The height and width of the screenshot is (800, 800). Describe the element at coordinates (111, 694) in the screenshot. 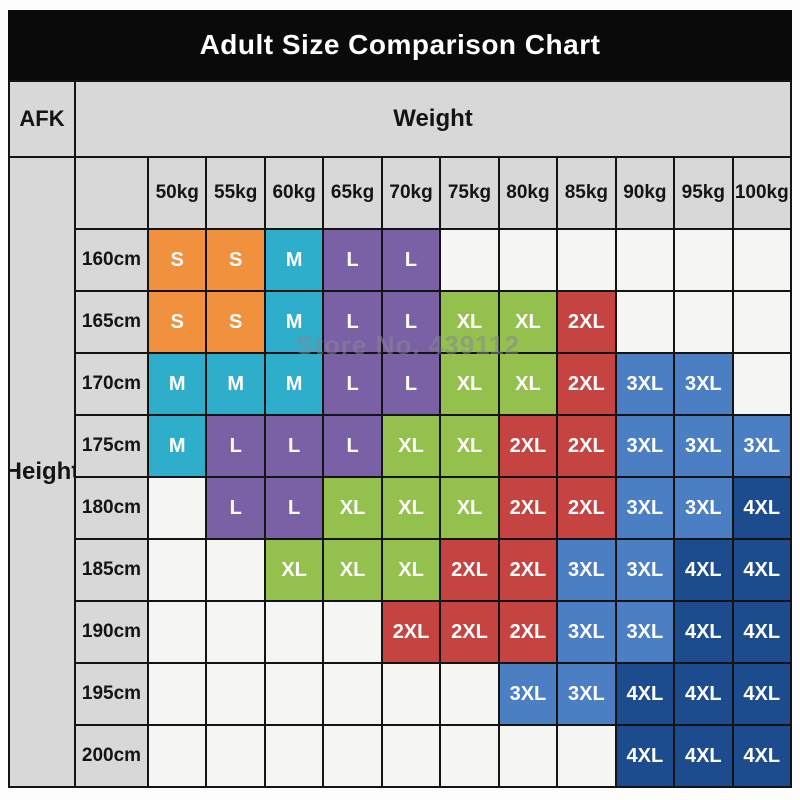

I see `row-header-195cm: 195cm` at that location.